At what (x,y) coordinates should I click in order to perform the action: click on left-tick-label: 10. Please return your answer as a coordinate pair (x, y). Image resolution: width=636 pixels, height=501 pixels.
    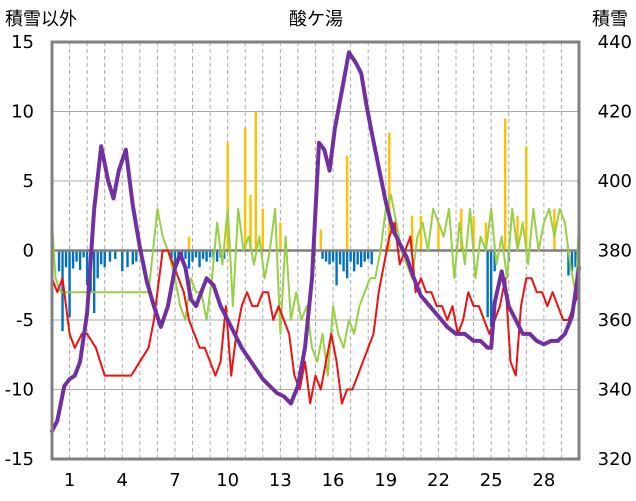
    Looking at the image, I should click on (22, 112).